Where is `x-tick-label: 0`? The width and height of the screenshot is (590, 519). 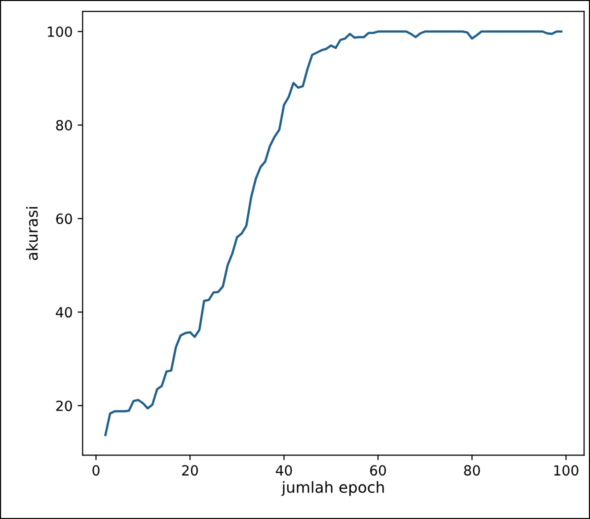 x-tick-label: 0 is located at coordinates (96, 470).